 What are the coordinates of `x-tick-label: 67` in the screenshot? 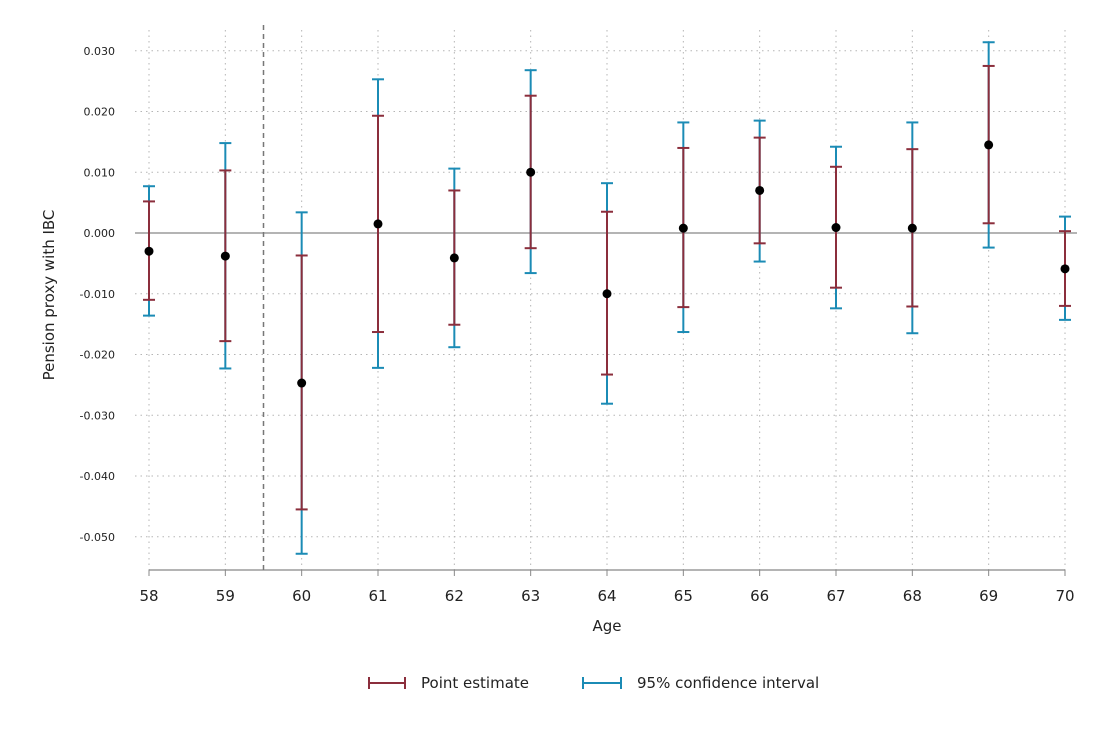 It's located at (835, 596).